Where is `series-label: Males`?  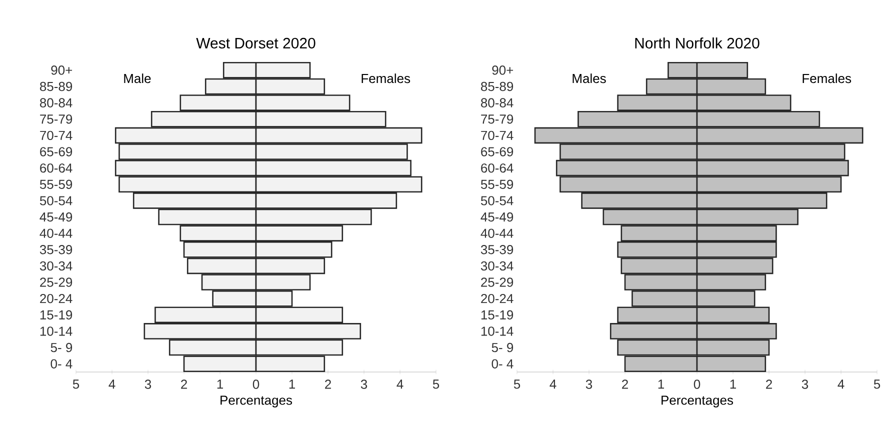
series-label: Males is located at coordinates (589, 79).